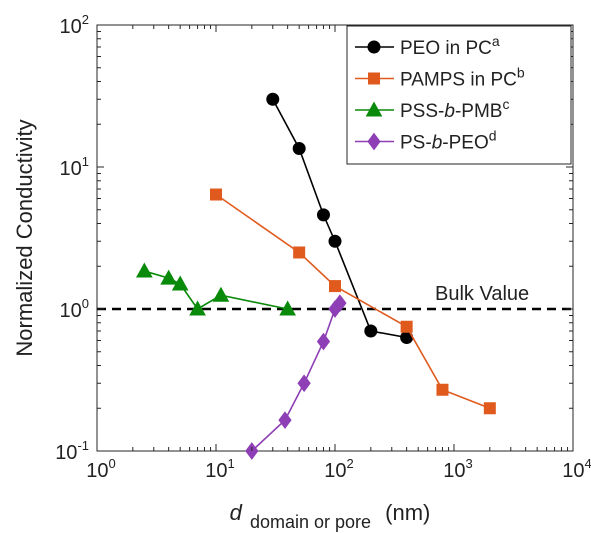 Image resolution: width=591 pixels, height=533 pixels. Describe the element at coordinates (462, 78) in the screenshot. I see `legend-label: PAMPS in PCb` at that location.